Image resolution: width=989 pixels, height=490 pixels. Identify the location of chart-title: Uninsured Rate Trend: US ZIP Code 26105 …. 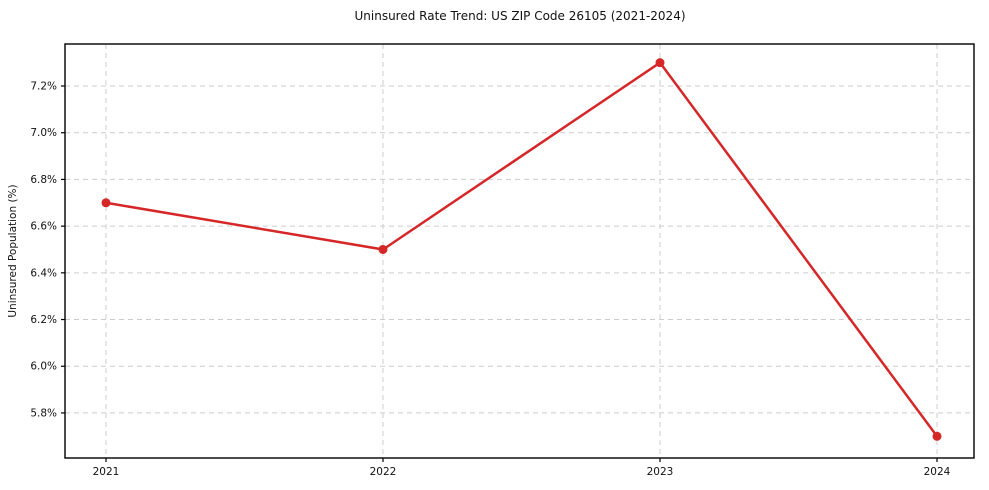
(520, 16).